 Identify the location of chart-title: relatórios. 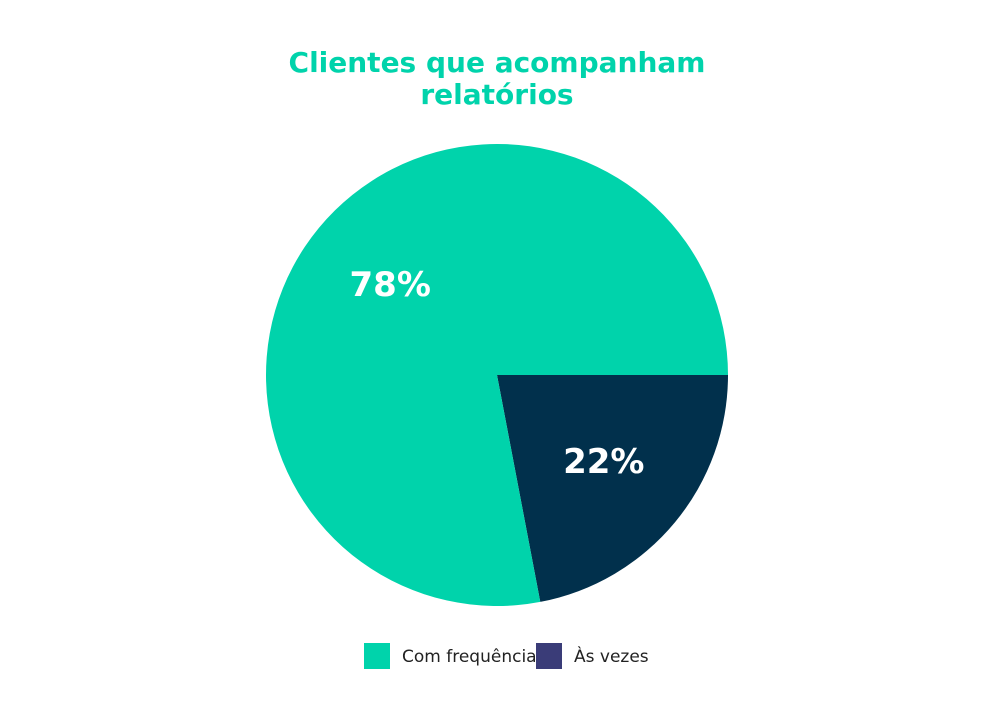
(496, 94).